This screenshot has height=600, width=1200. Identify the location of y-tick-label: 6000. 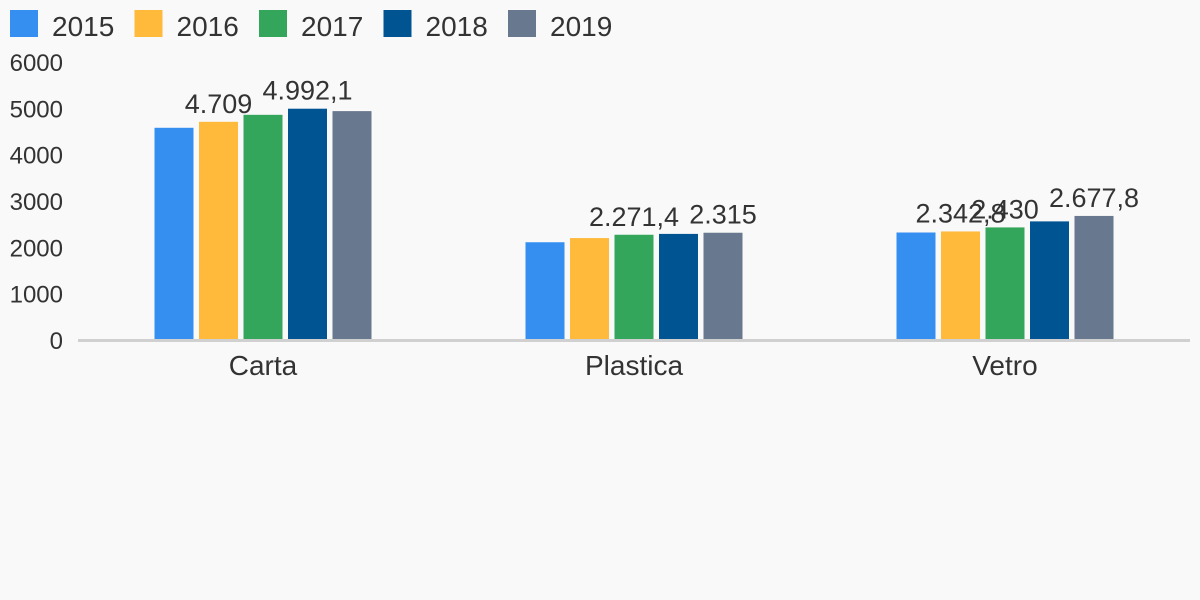
(36, 63).